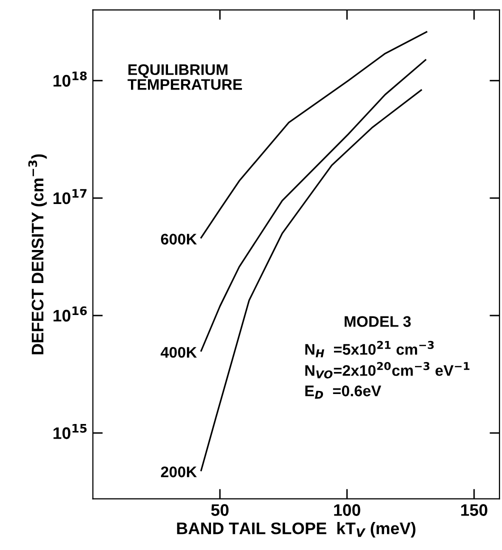 The image size is (502, 550). Describe the element at coordinates (369, 349) in the screenshot. I see `annotation: N$_{H}$ =5x10$^{21}$ cm$^{−3}$` at that location.